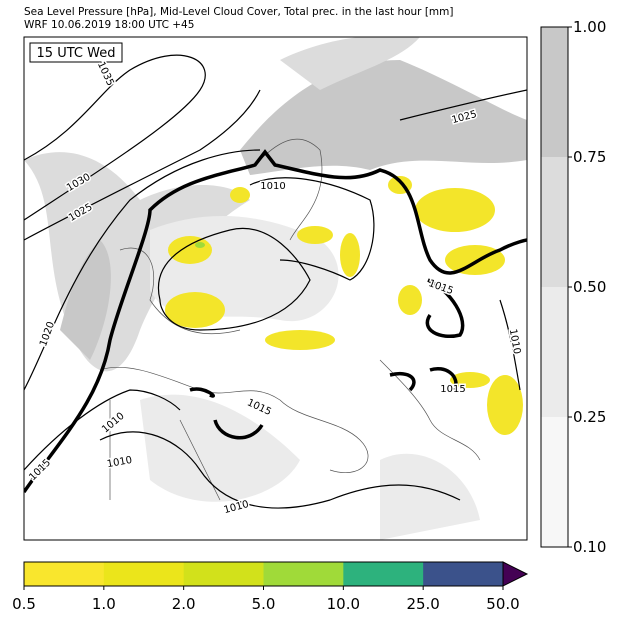  I want to click on colorbar-extension, so click(515, 574).